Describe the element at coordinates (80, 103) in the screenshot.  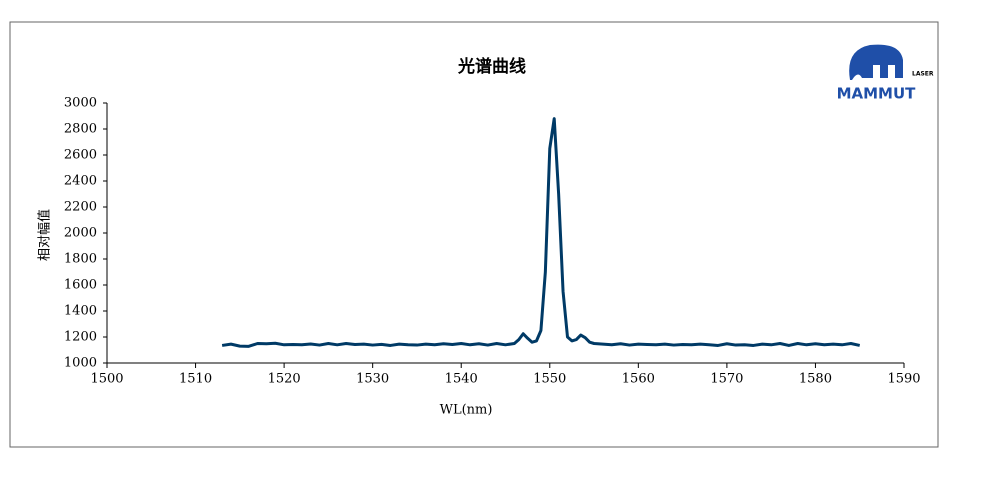
I see `y-tick-label: 3000` at that location.